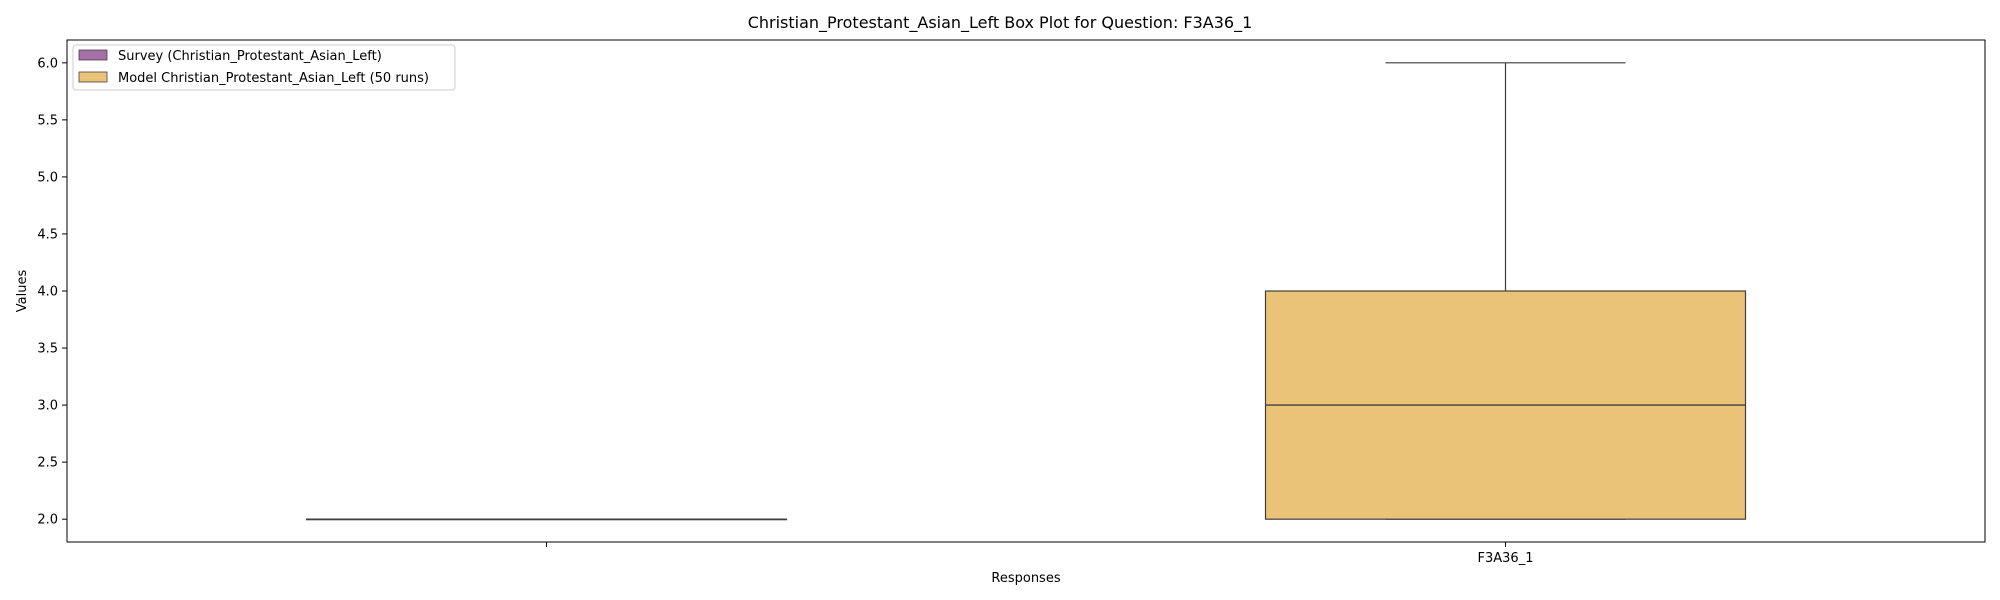  I want to click on x-tick-label: F3A36_1, so click(1506, 558).